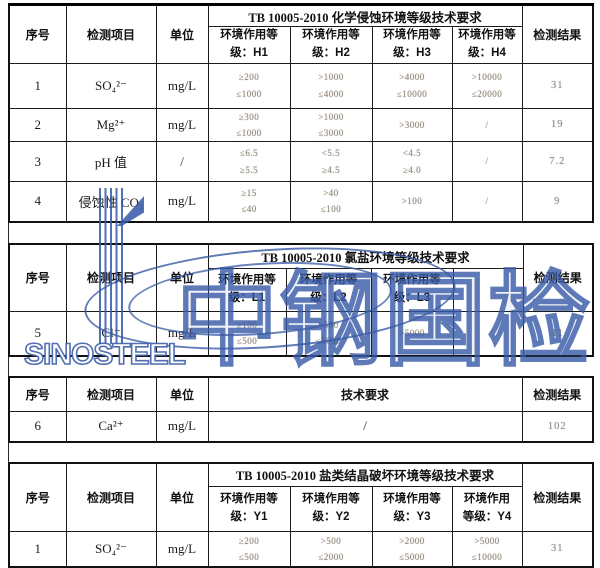  Describe the element at coordinates (249, 169) in the screenshot. I see `req-line: ≥5.5` at that location.